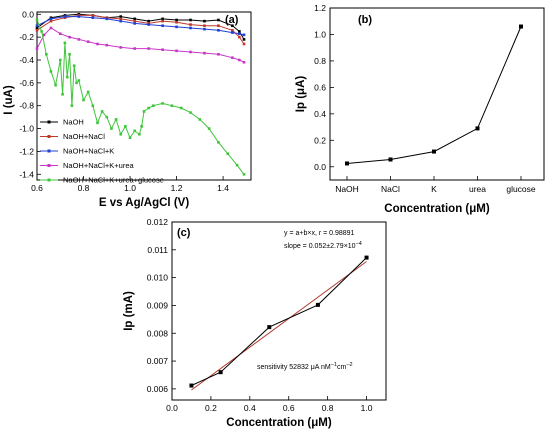 The width and height of the screenshot is (550, 435). I want to click on b-ytick-label: 0.6, so click(320, 87).